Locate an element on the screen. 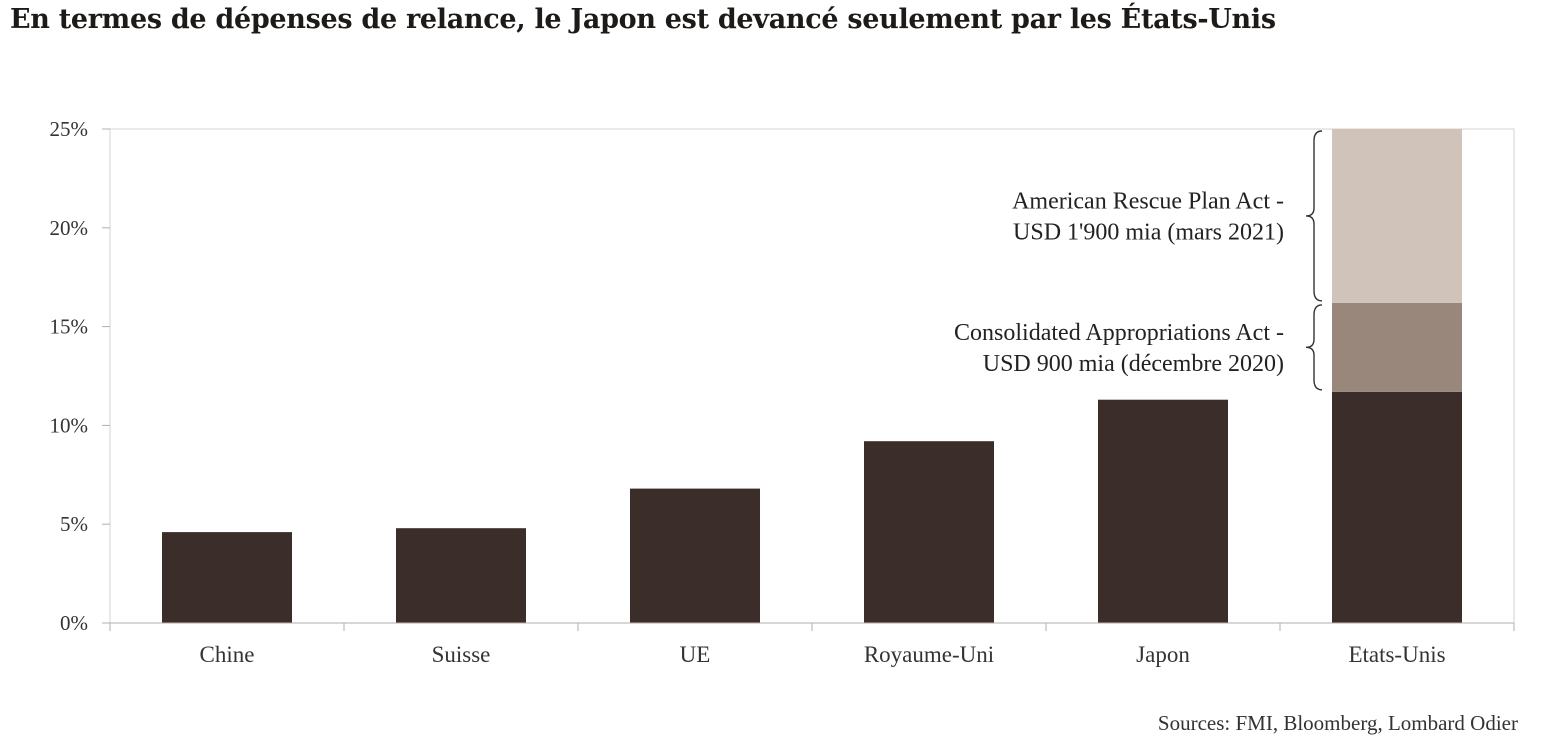  y-tick-label: 10% is located at coordinates (69, 425).